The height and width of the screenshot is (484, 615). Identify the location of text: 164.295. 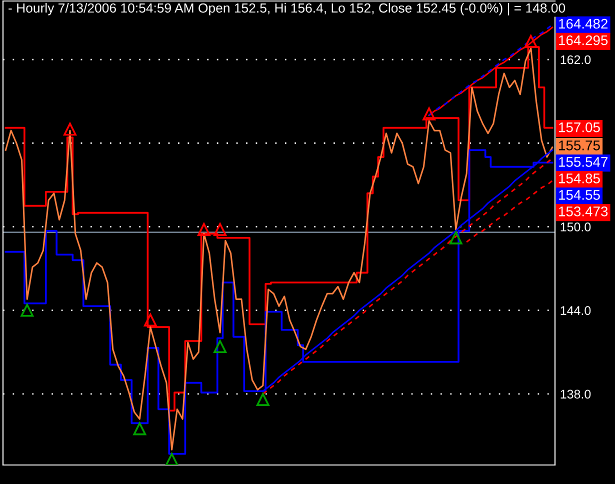
(583, 40).